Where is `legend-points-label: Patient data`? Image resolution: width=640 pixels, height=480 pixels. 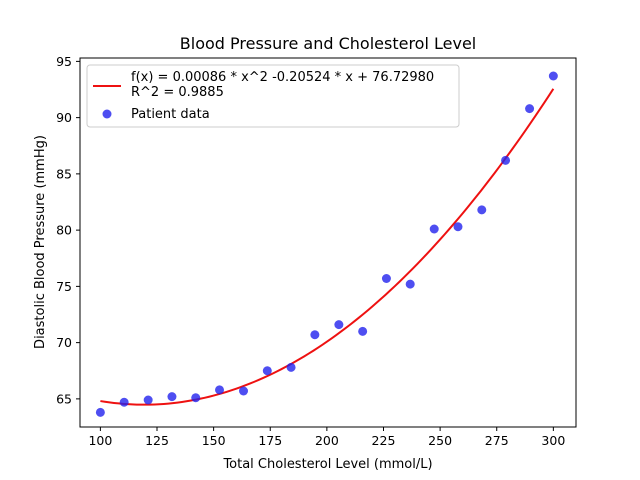
legend-points-label: Patient data is located at coordinates (170, 114).